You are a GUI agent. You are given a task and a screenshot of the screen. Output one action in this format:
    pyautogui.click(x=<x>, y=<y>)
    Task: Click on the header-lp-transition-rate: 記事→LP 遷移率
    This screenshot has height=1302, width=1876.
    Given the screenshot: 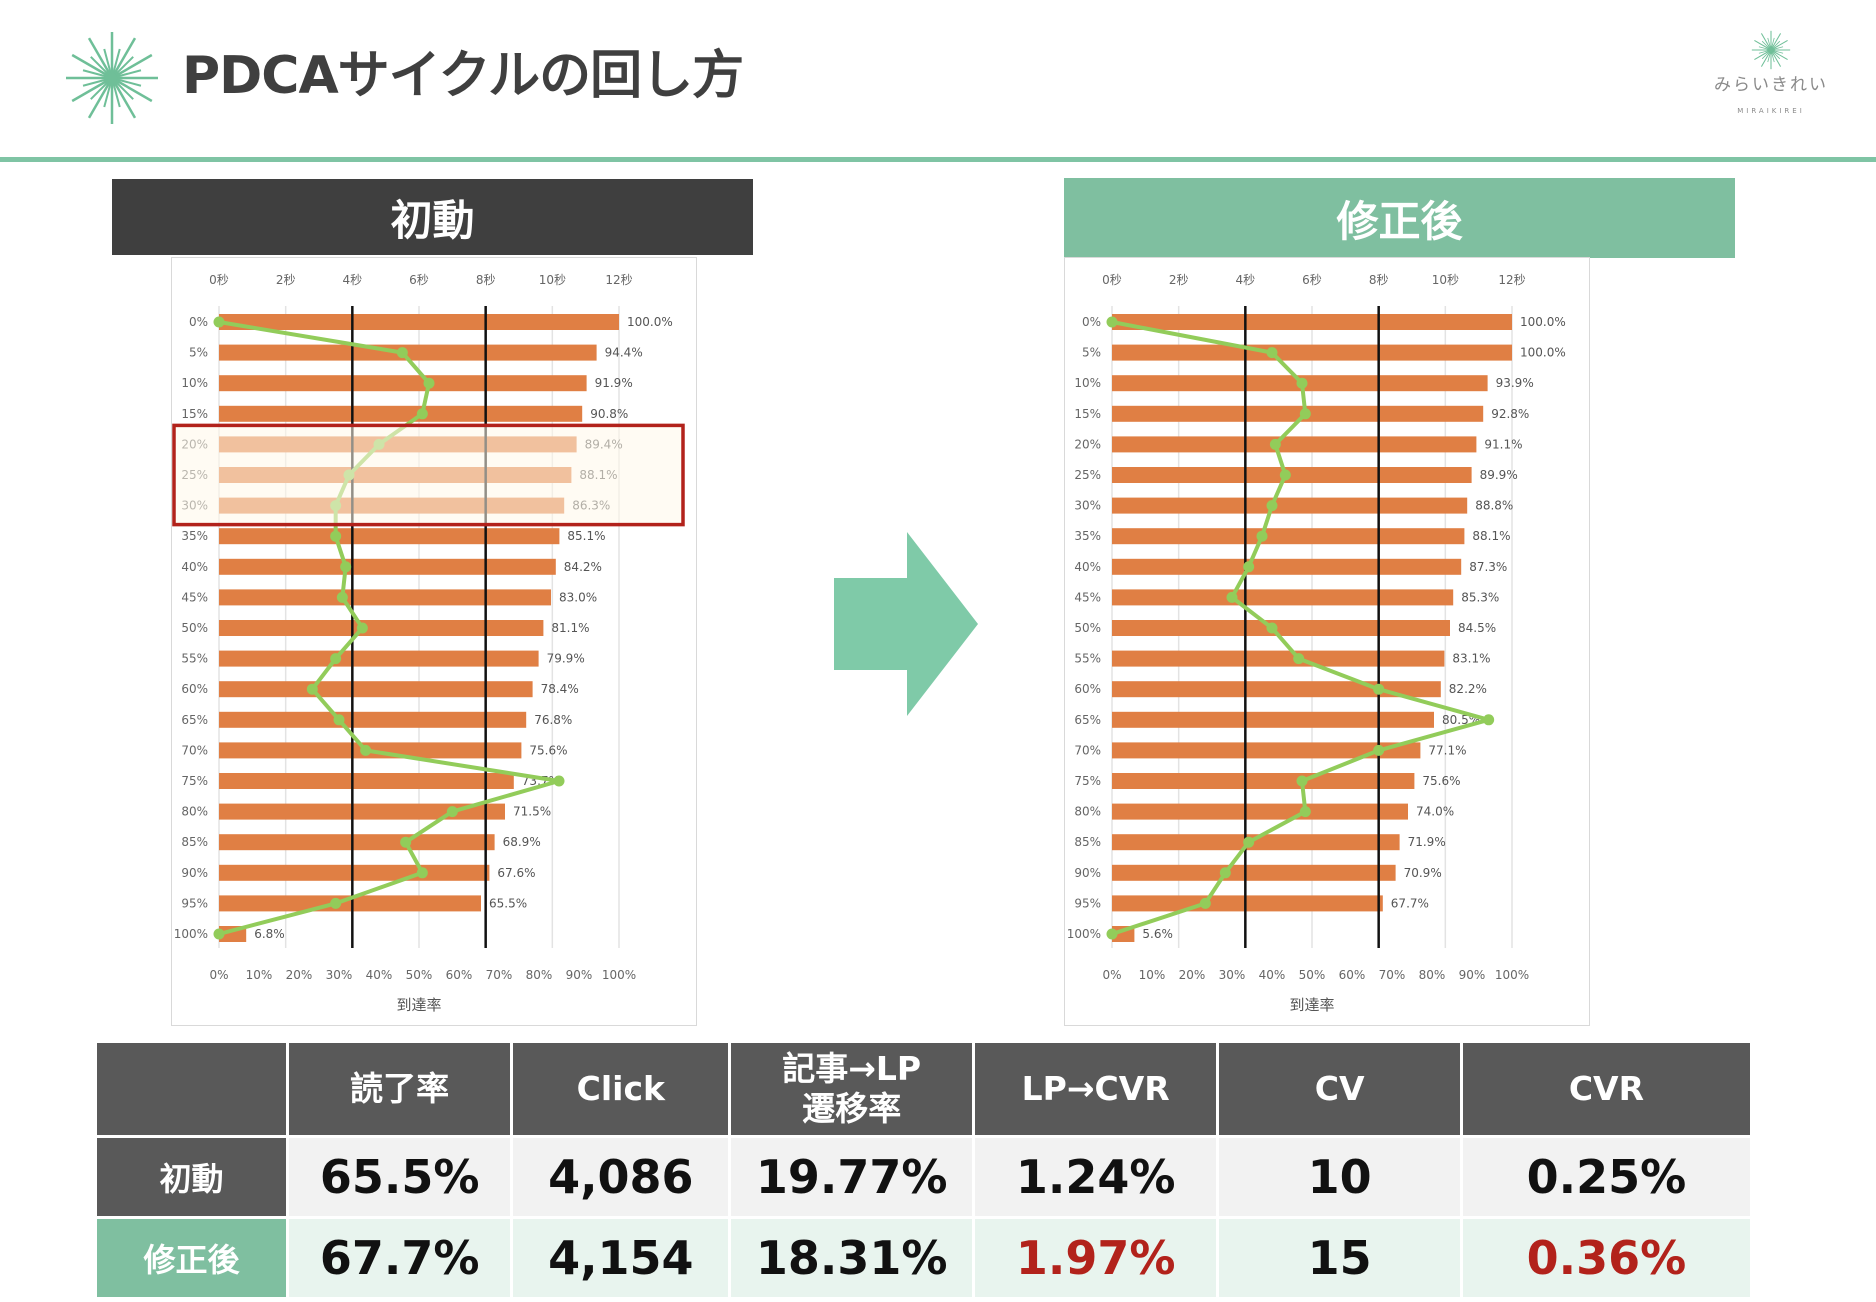 What is the action you would take?
    pyautogui.click(x=851, y=1089)
    